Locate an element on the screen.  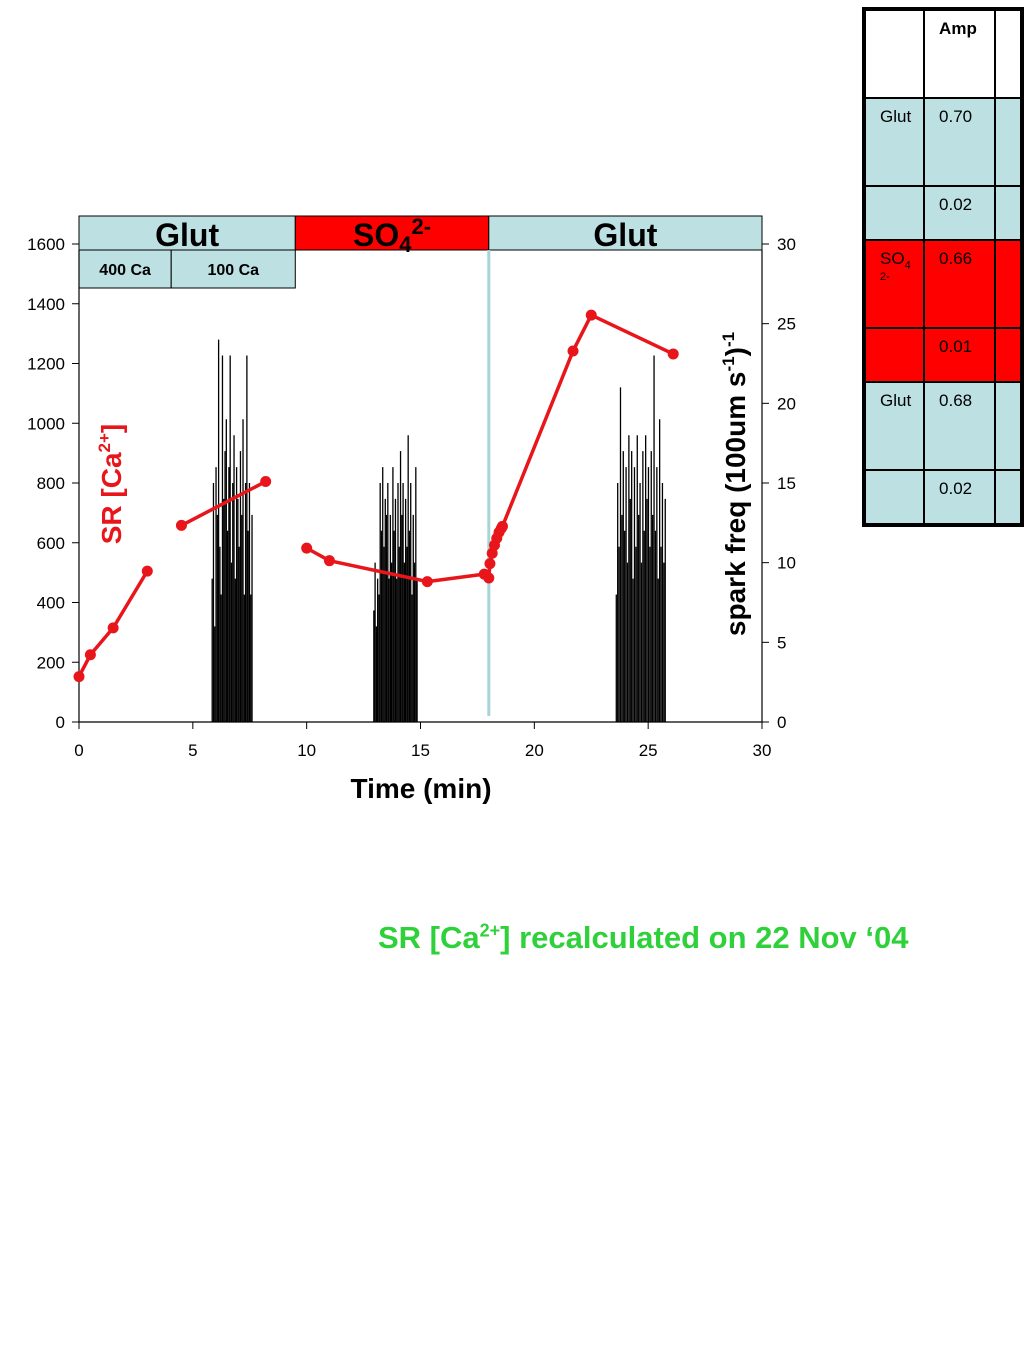
note-sup: 2+ is located at coordinates (490, 930).